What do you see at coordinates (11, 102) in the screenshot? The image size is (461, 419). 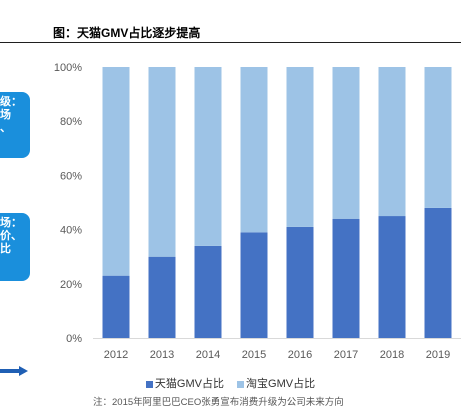 I see `callout-line: 级：` at bounding box center [11, 102].